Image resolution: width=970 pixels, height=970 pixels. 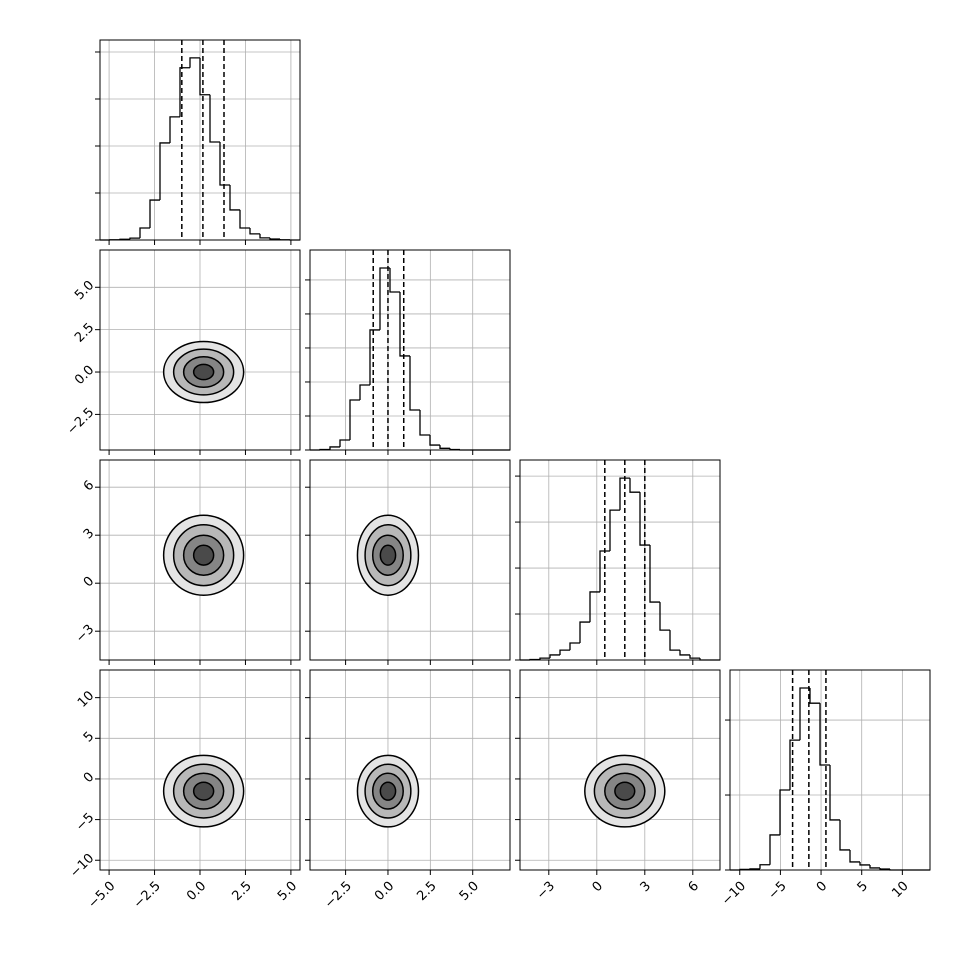 What do you see at coordinates (84, 290) in the screenshot?
I see `y-tick-label: 5.0` at bounding box center [84, 290].